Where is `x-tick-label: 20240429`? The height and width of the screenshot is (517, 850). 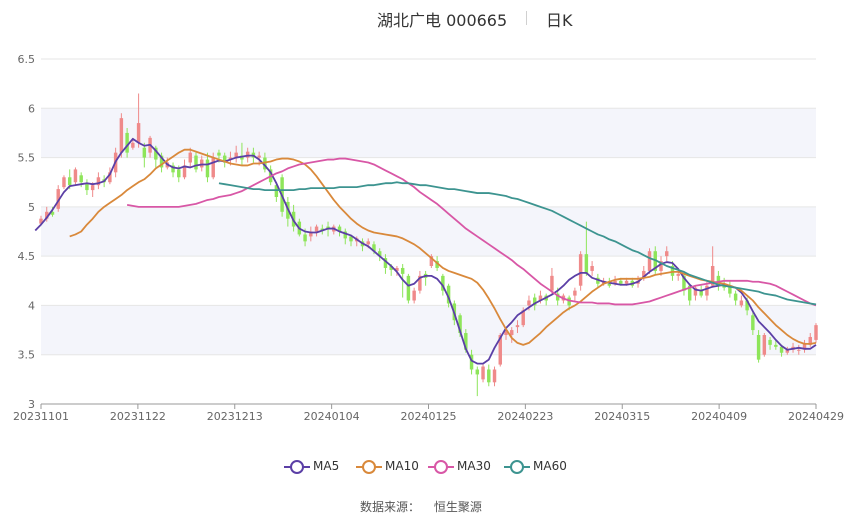
x-tick-label: 20240429 is located at coordinates (816, 416).